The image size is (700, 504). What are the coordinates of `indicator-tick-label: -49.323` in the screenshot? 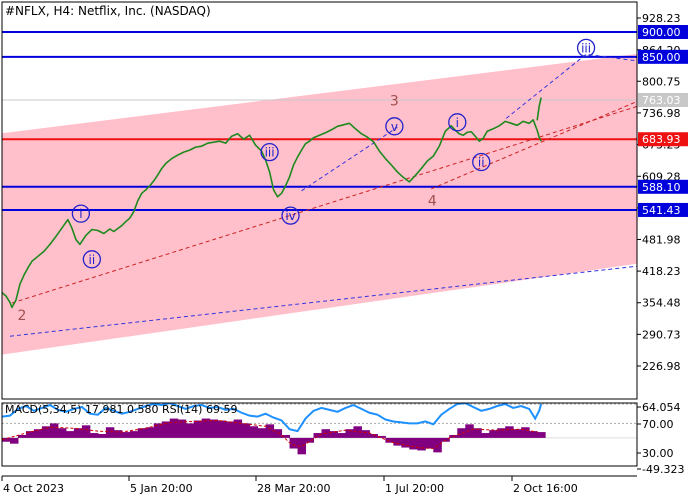 It's located at (663, 469).